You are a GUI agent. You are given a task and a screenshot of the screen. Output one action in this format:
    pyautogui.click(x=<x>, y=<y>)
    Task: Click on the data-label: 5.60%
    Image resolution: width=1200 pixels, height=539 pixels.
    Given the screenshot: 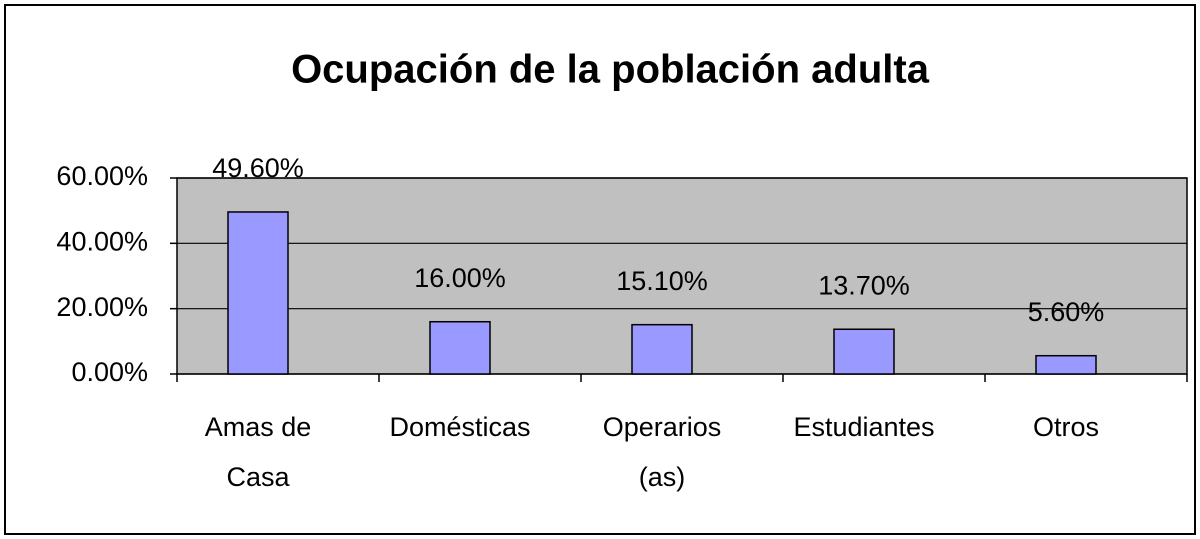 What is the action you would take?
    pyautogui.click(x=1066, y=312)
    